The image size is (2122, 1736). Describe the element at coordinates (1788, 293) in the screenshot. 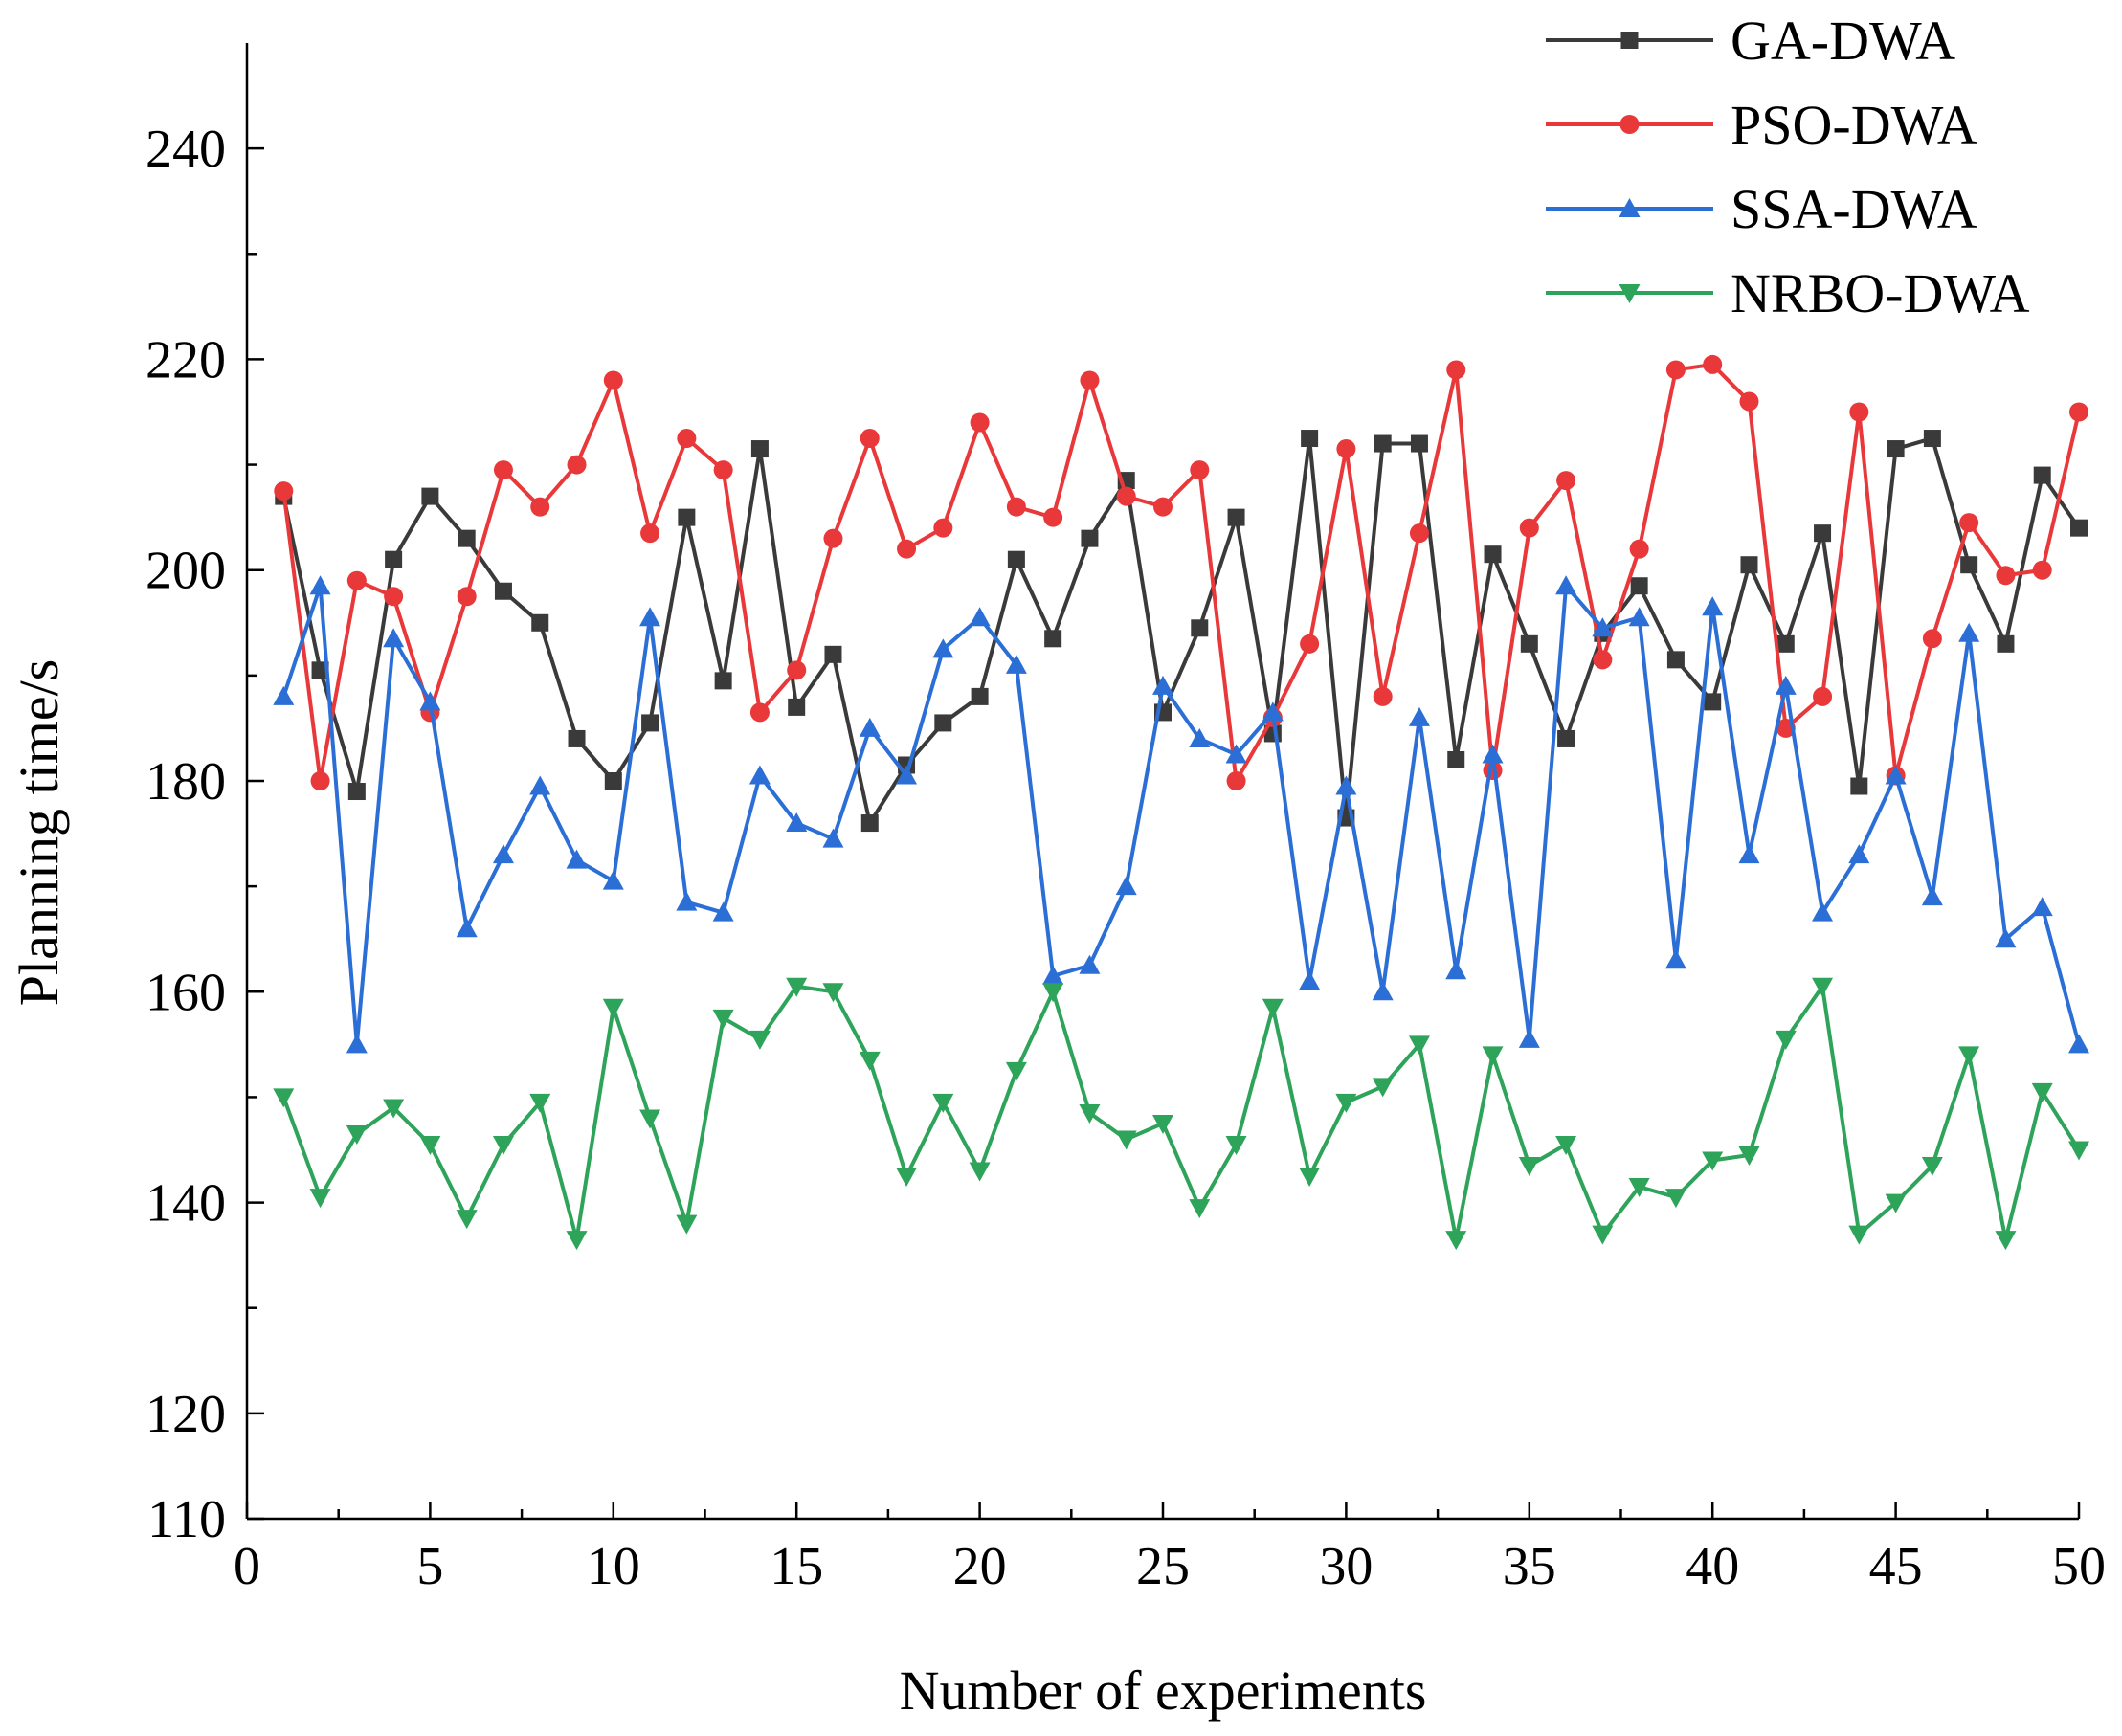

I see `legend-item-nrbo-dwa: NRBO-DWA` at that location.